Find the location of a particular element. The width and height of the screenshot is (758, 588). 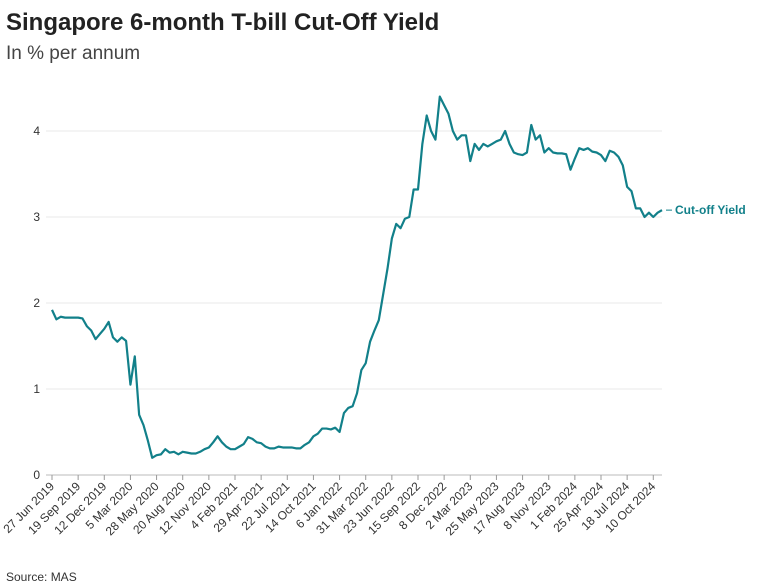

chart-subtitle: In % per annum is located at coordinates (73, 53).